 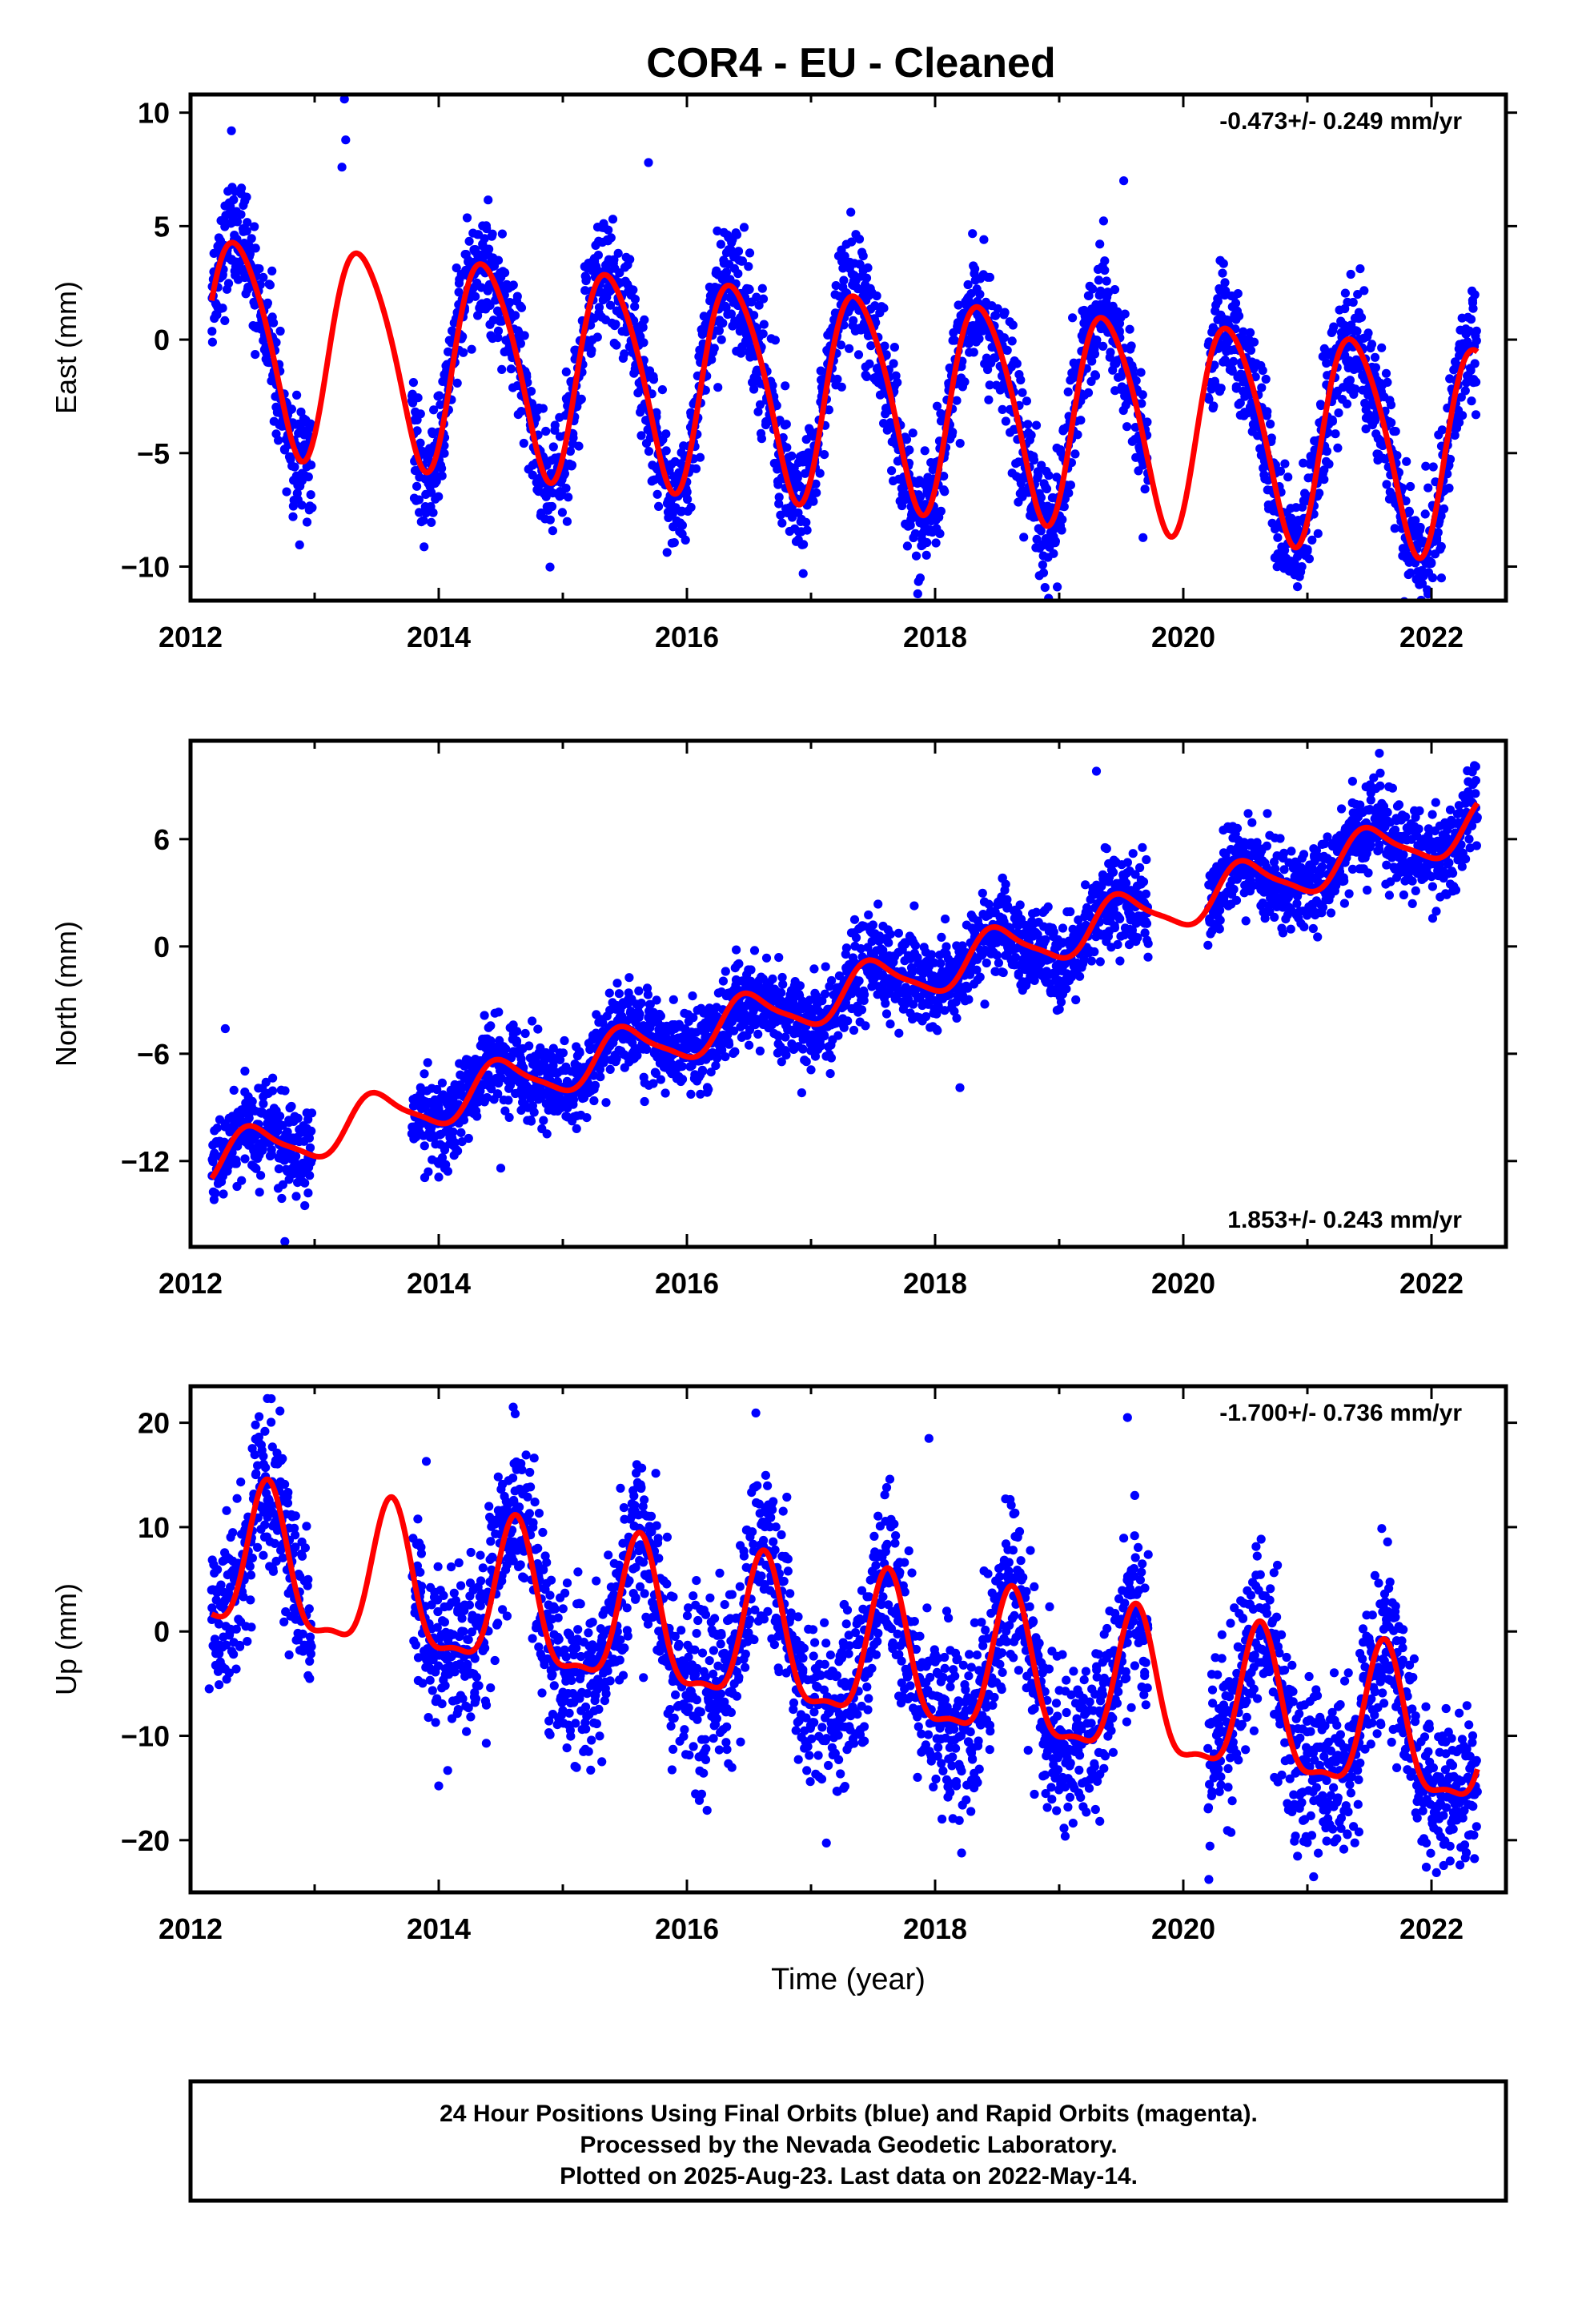 I want to click on x-tick-label: 2018, so click(x=935, y=637).